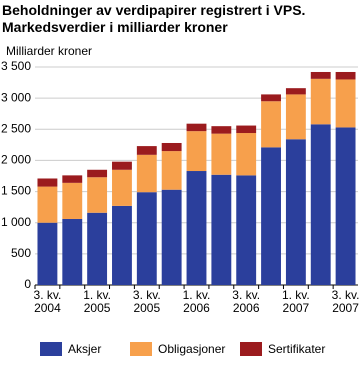  Describe the element at coordinates (49, 51) in the screenshot. I see `y-axis-label: Milliarder kroner` at that location.